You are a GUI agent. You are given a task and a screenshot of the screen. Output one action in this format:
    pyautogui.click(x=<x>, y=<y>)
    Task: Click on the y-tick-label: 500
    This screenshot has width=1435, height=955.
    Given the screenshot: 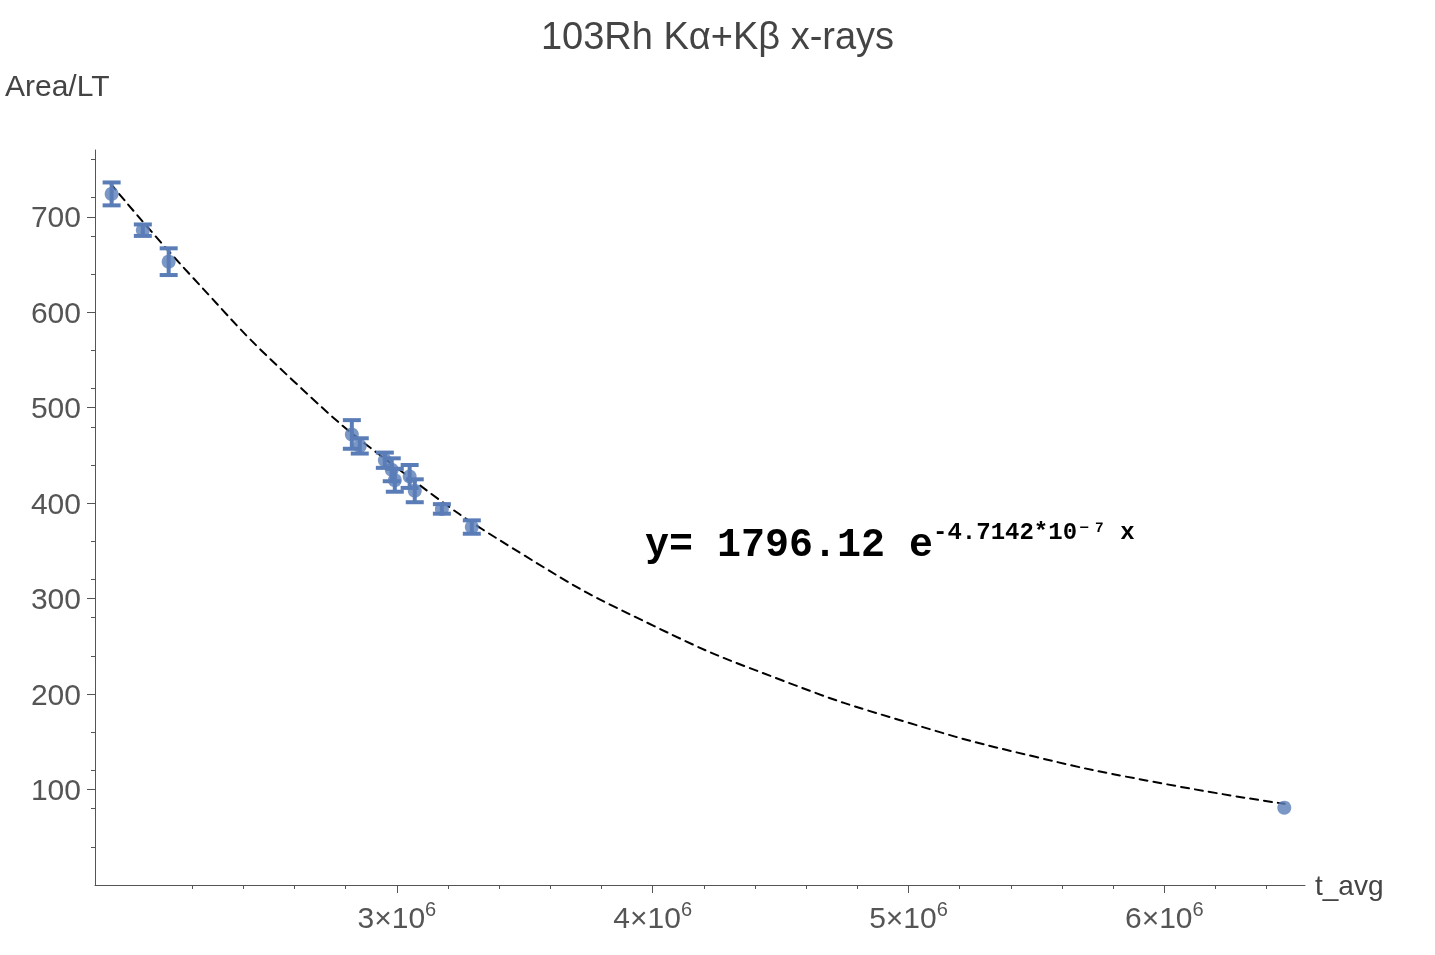 What is the action you would take?
    pyautogui.click(x=55, y=408)
    